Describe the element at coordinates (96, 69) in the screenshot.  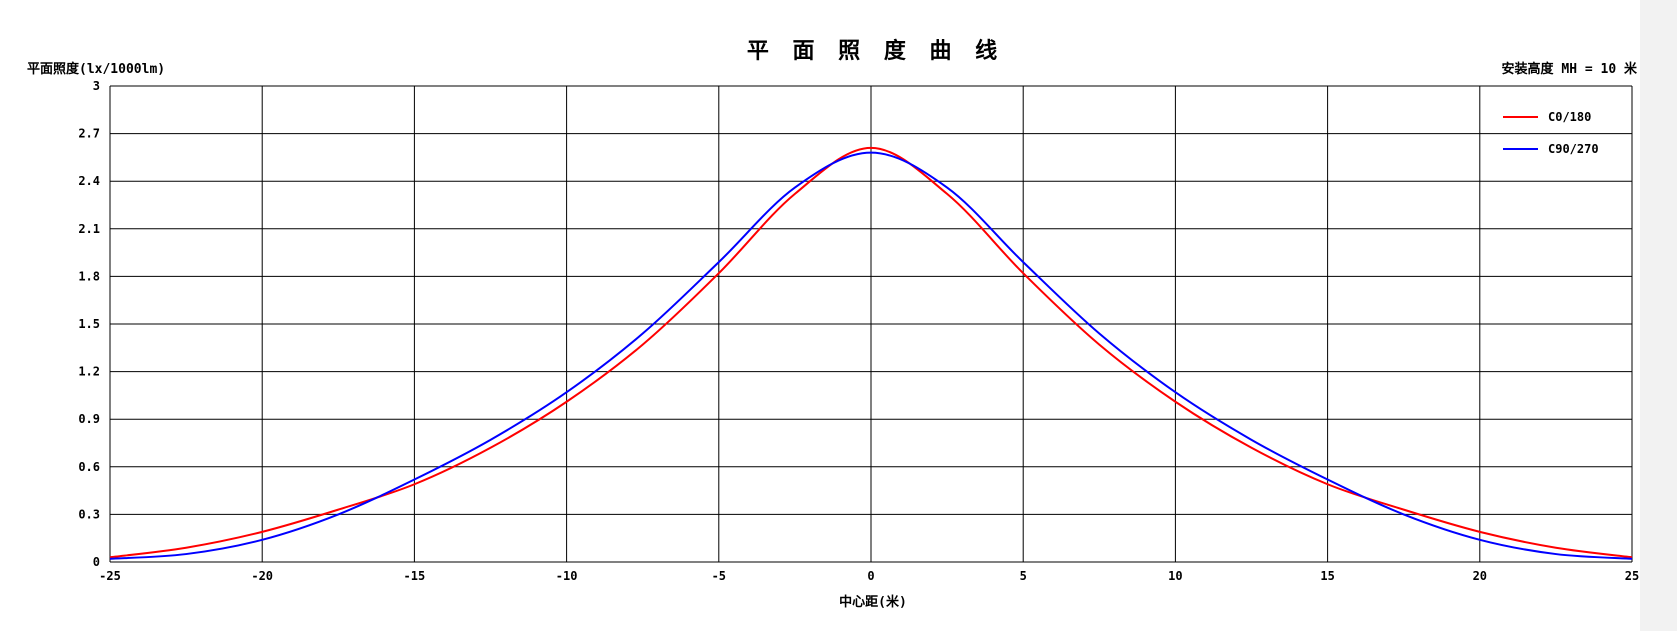
I see `y-axis-label: 平面照度(lx/1000lm)` at that location.